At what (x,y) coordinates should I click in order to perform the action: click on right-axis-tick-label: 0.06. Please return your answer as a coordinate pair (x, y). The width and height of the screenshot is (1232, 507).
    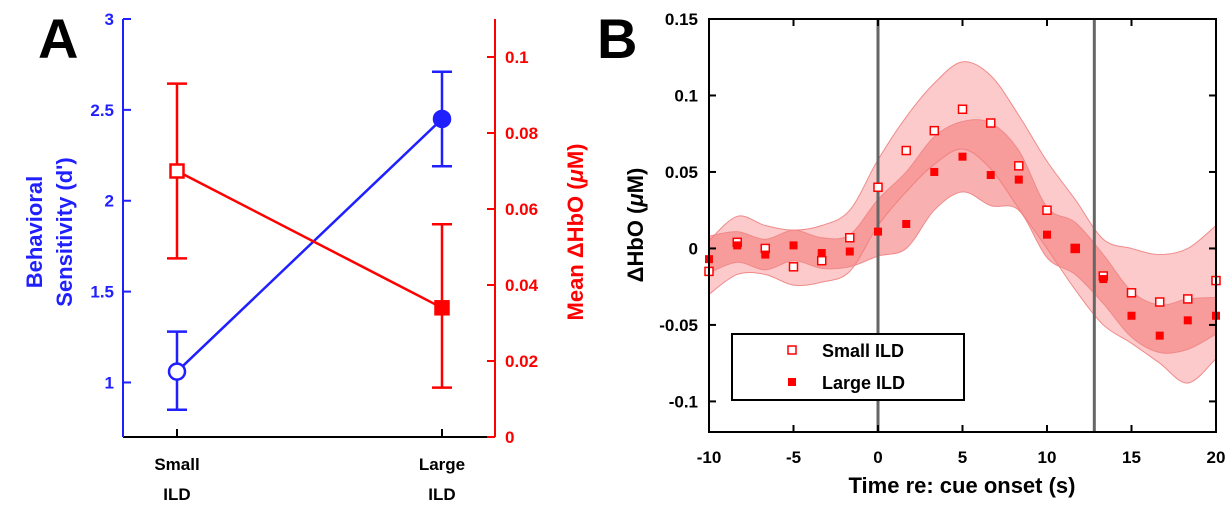
    Looking at the image, I should click on (521, 209).